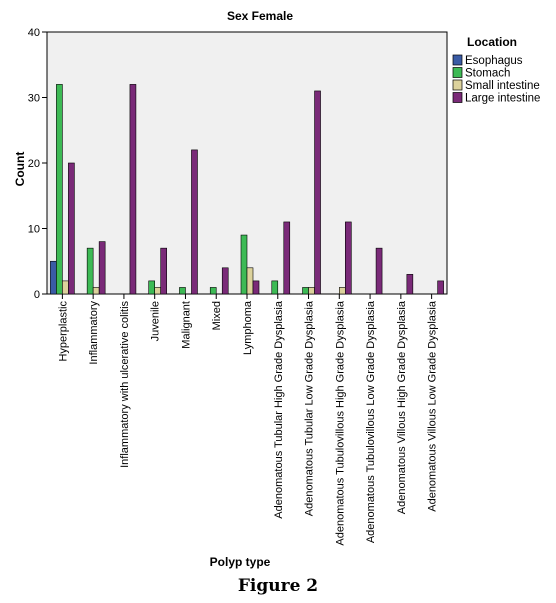 This screenshot has height=603, width=556. Describe the element at coordinates (487, 74) in the screenshot. I see `legend-label: Stomach` at that location.